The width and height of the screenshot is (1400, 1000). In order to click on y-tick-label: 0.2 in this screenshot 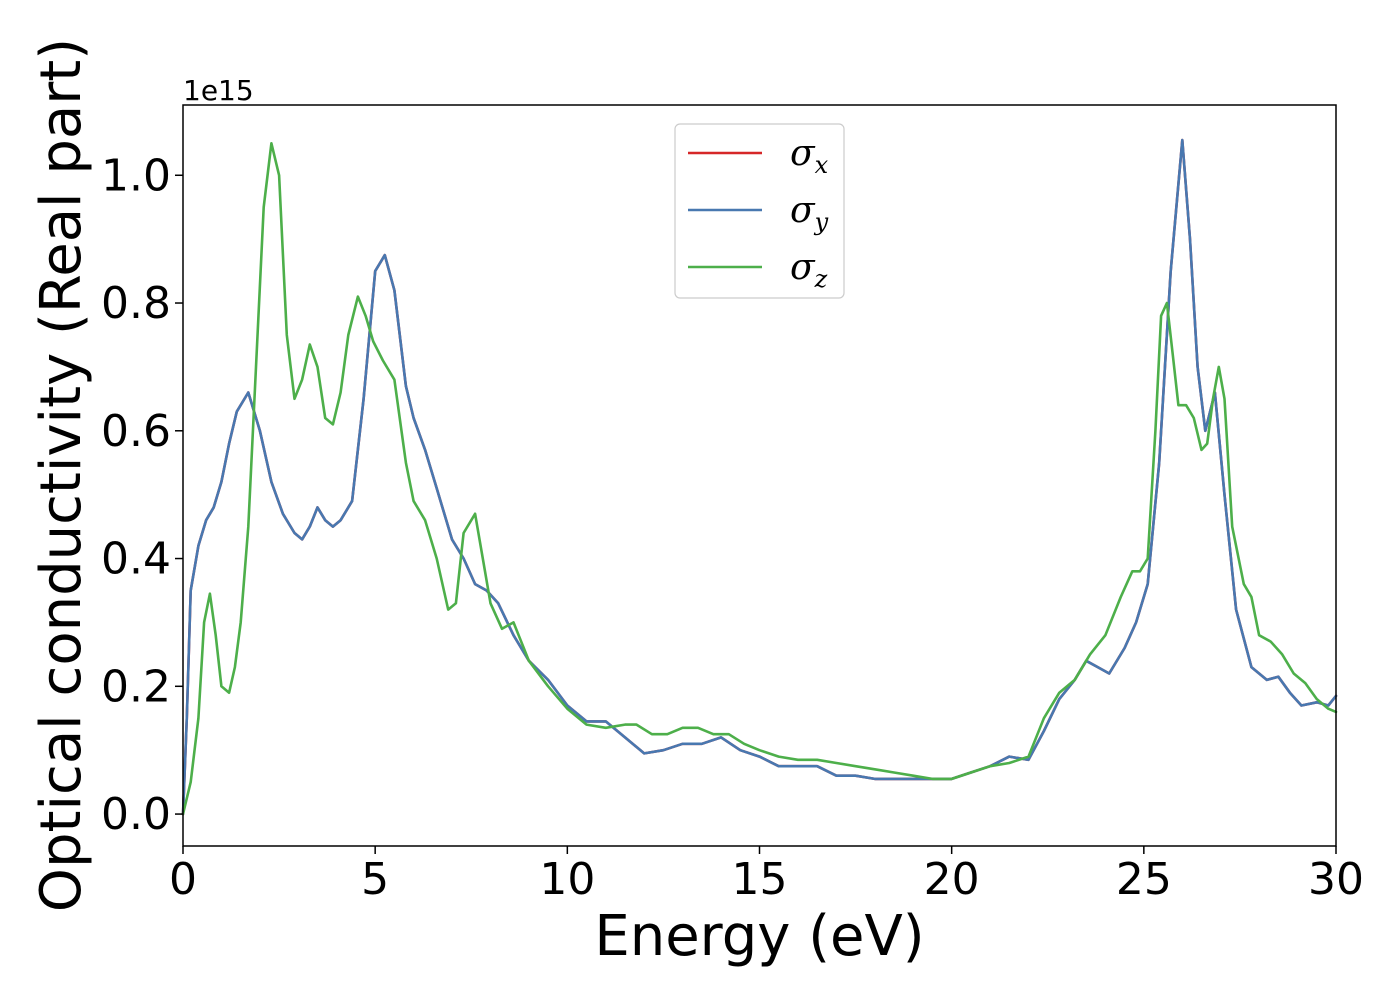, I will do `click(136, 686)`.